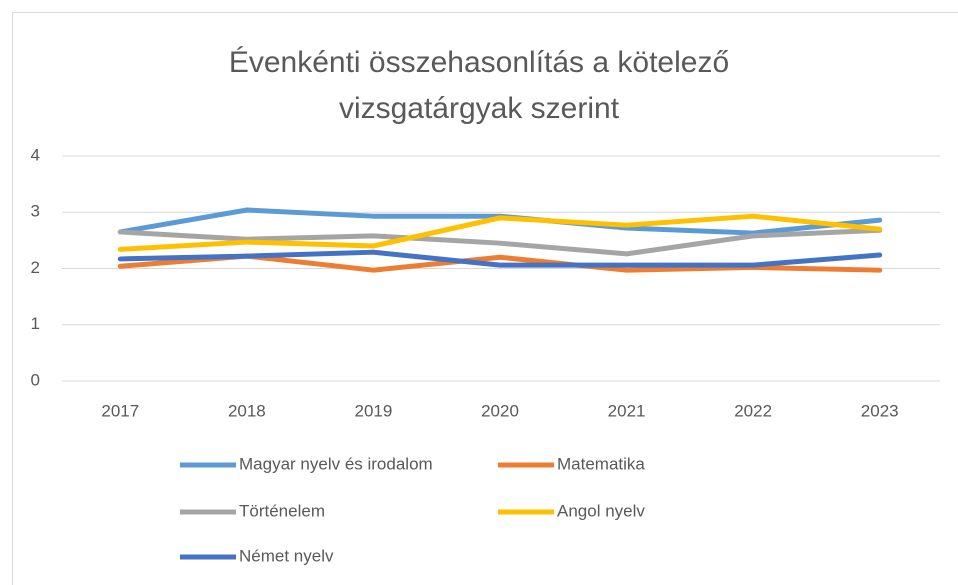  What do you see at coordinates (601, 510) in the screenshot?
I see `legend-label: Angol nyelv` at bounding box center [601, 510].